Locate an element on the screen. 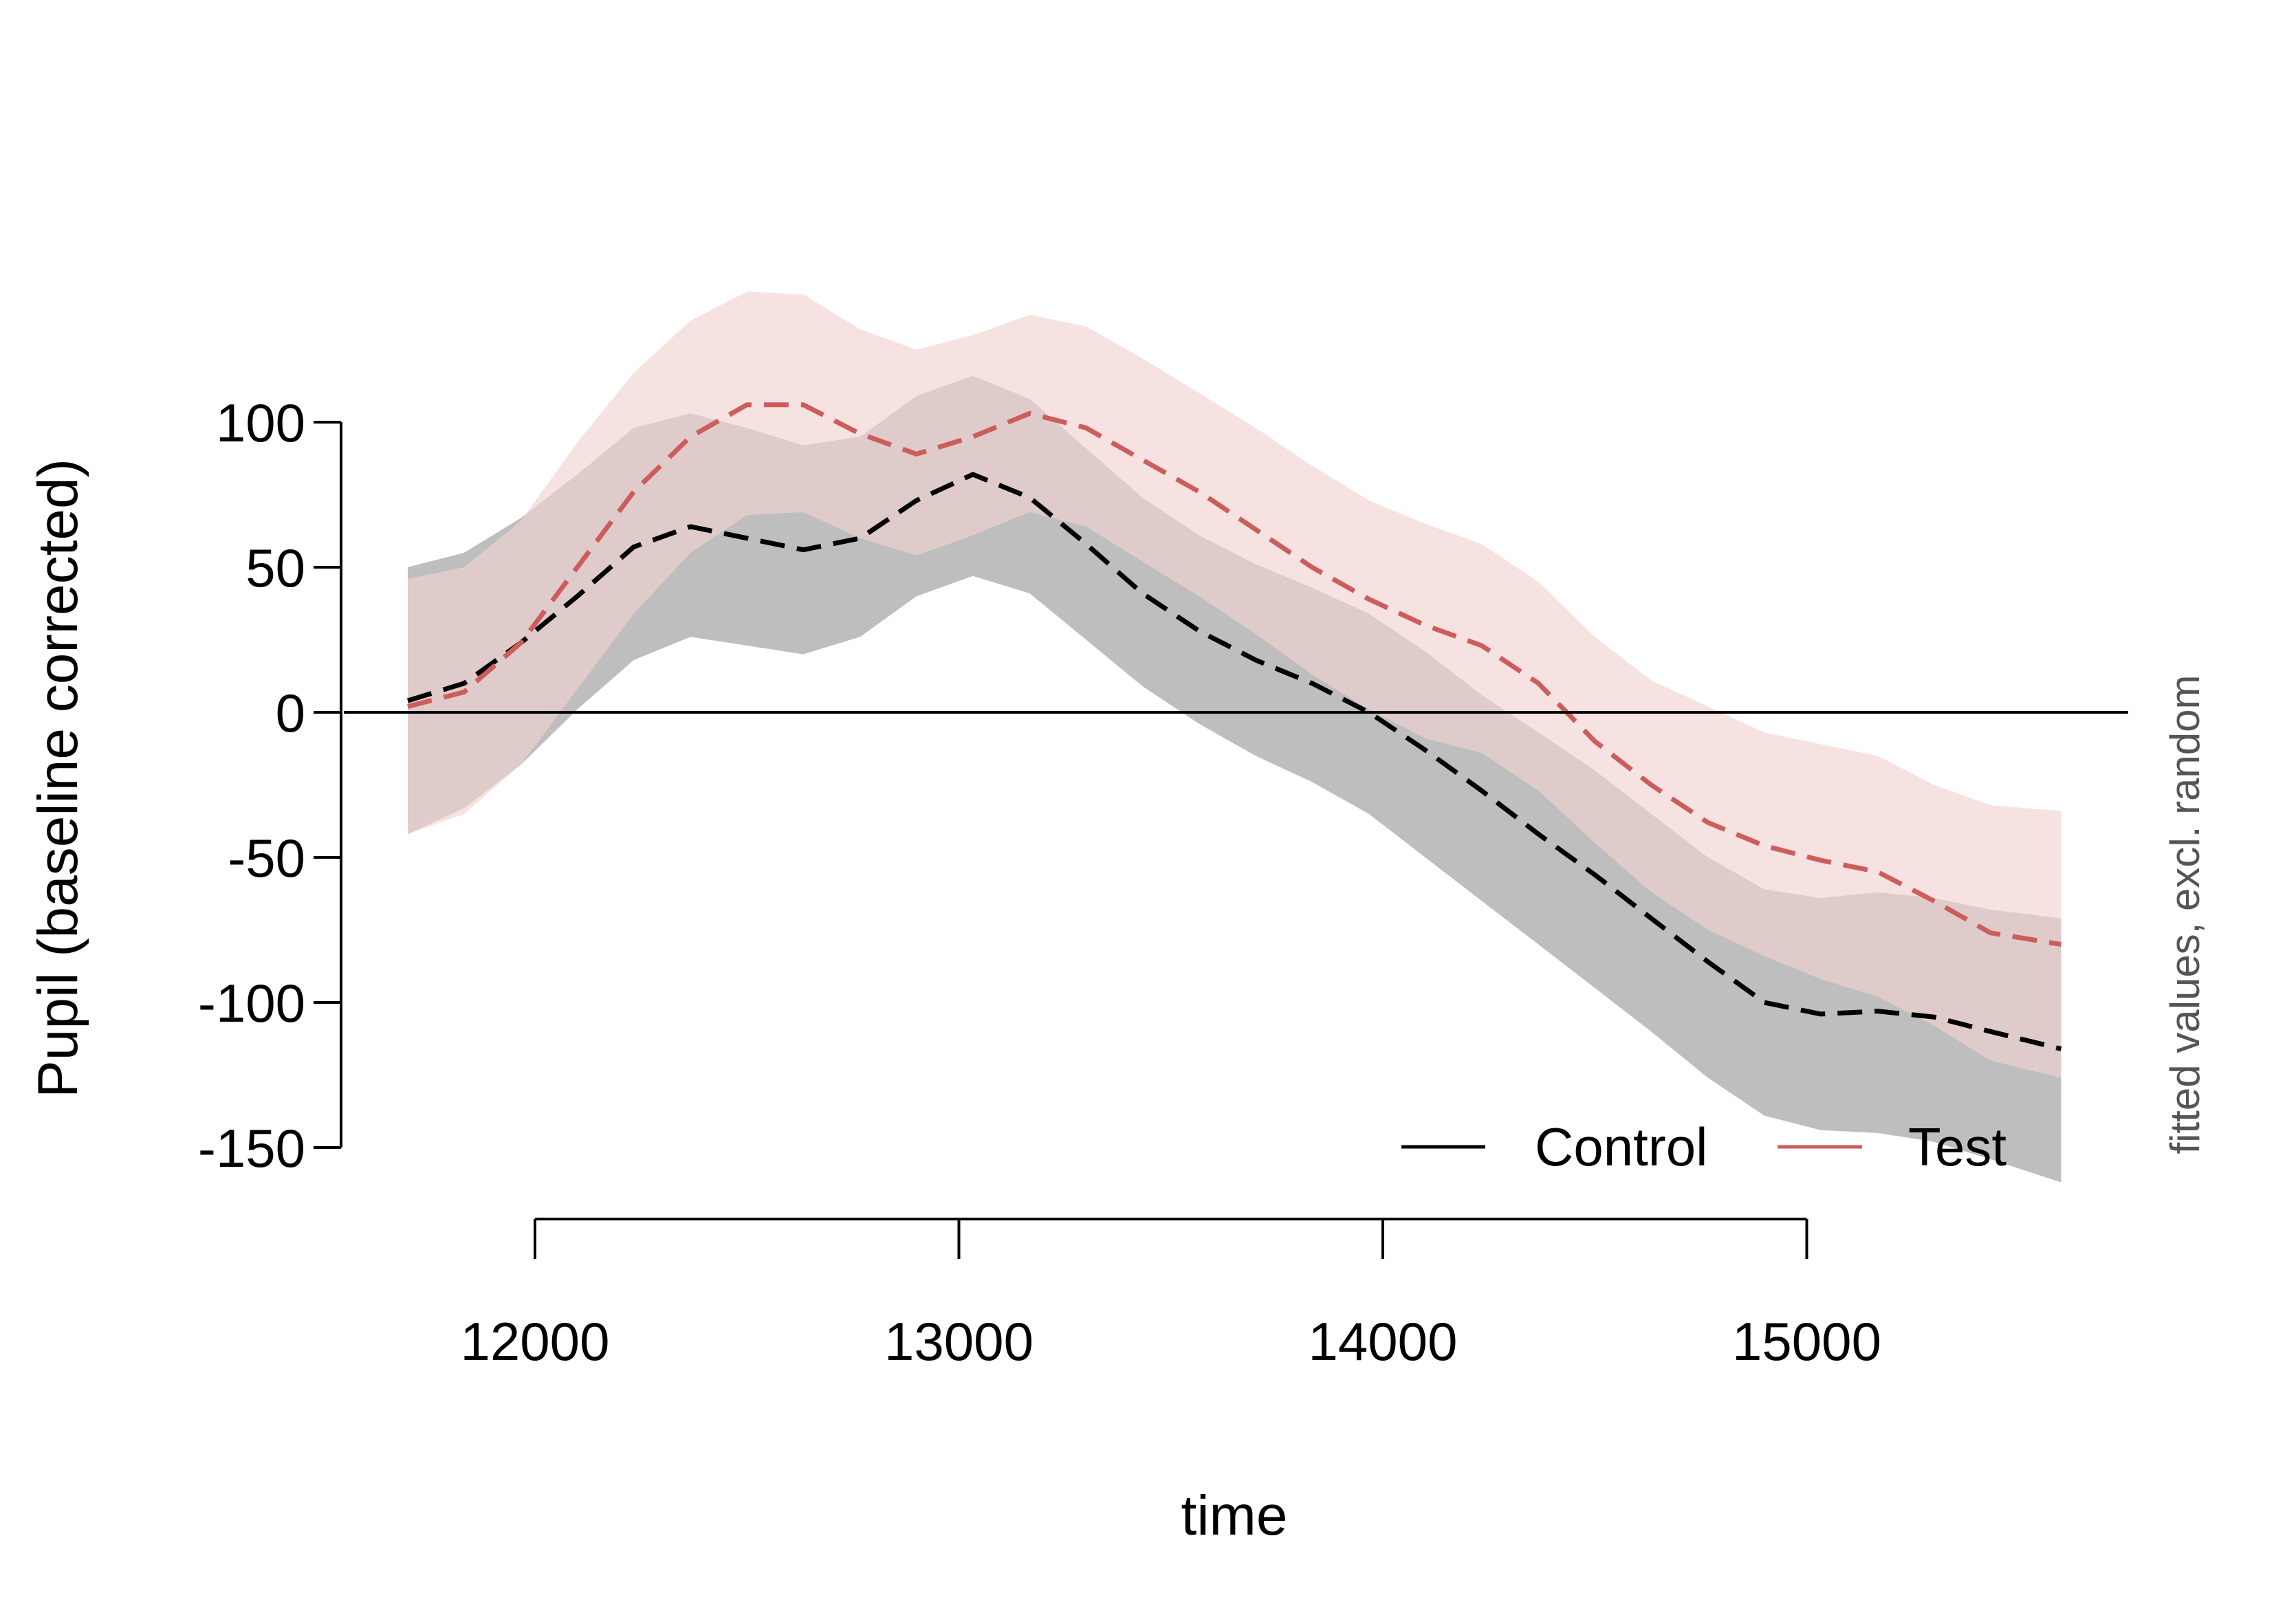 This screenshot has width=2274, height=1624. y-axis: -150 -100 -50 0 50 100 is located at coordinates (270, 785).